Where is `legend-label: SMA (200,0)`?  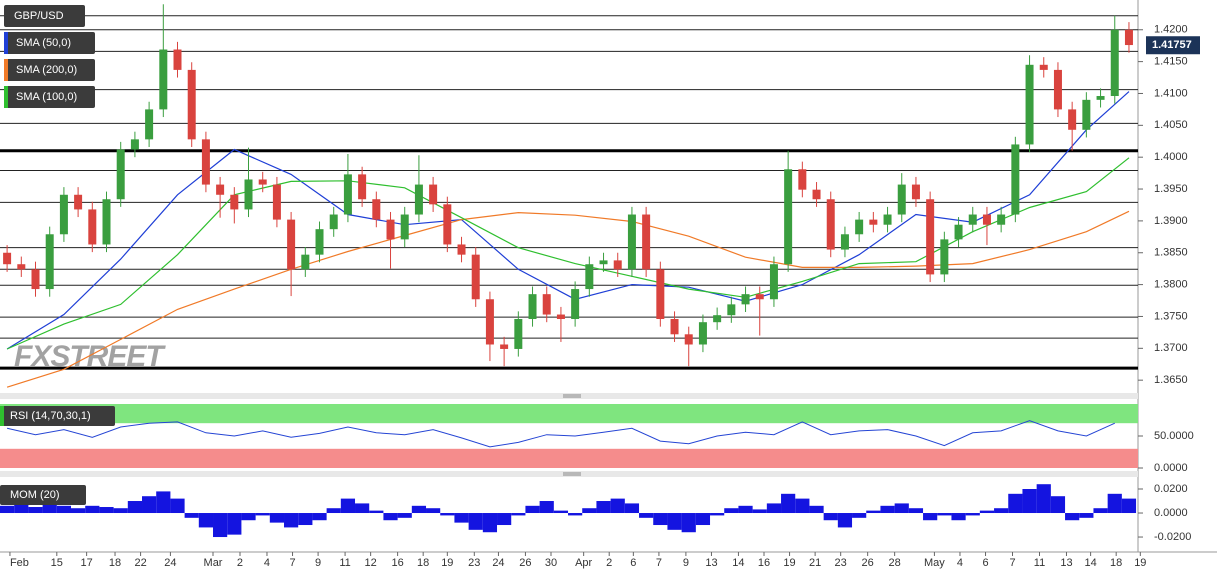 legend-label: SMA (200,0) is located at coordinates (46, 70).